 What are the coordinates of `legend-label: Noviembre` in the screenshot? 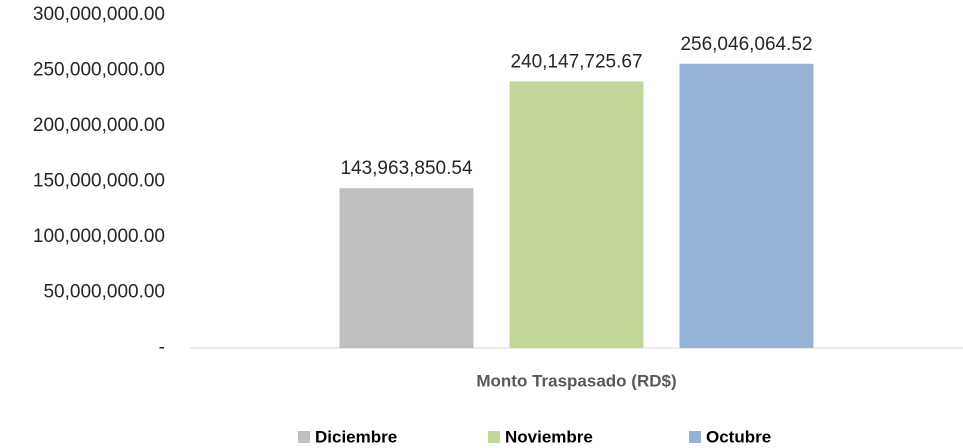 It's located at (549, 436).